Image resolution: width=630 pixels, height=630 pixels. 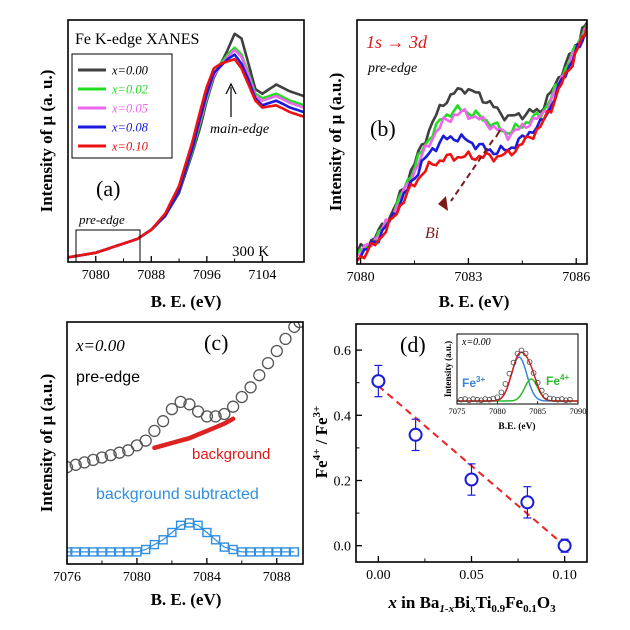 What do you see at coordinates (321, 433) in the screenshot?
I see `ylabel-slash: / Fe` at bounding box center [321, 433].